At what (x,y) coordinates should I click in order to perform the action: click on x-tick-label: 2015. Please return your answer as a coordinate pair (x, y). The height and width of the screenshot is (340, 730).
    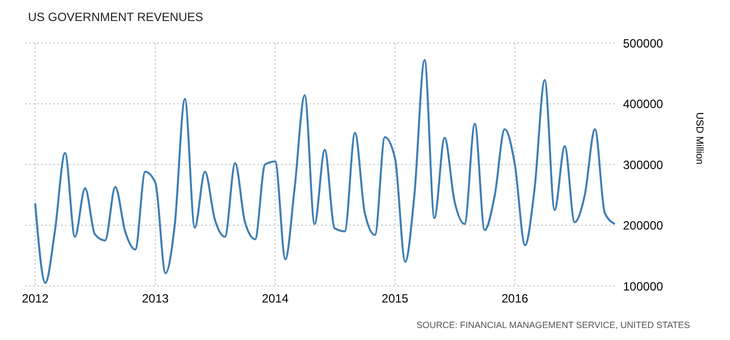
    Looking at the image, I should click on (395, 299).